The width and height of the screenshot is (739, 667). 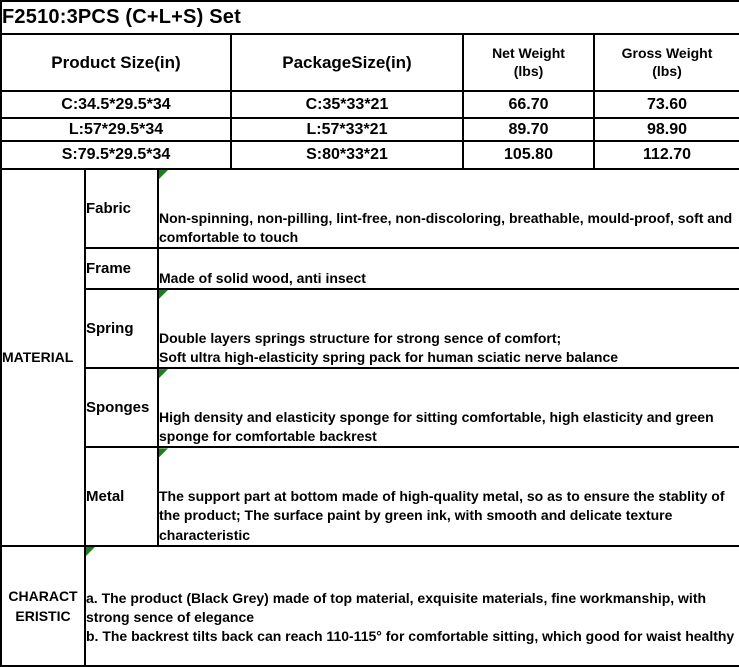 I want to click on net-weight-cell: 66.70, so click(x=528, y=104).